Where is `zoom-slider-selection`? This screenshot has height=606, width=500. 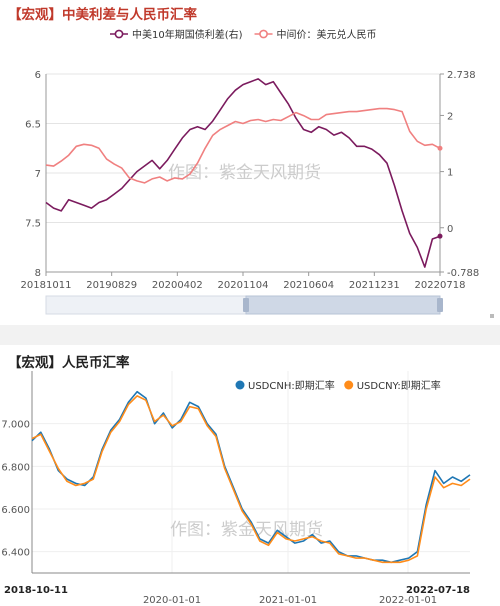
zoom-slider-selection is located at coordinates (343, 305).